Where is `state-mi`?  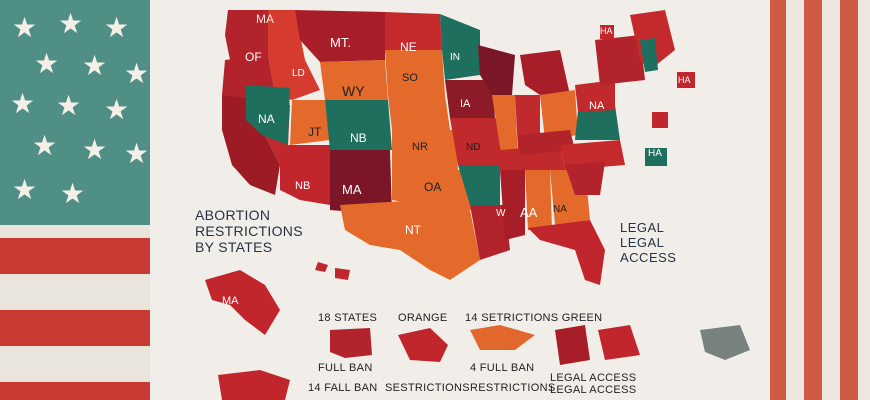
state-mi is located at coordinates (545, 72).